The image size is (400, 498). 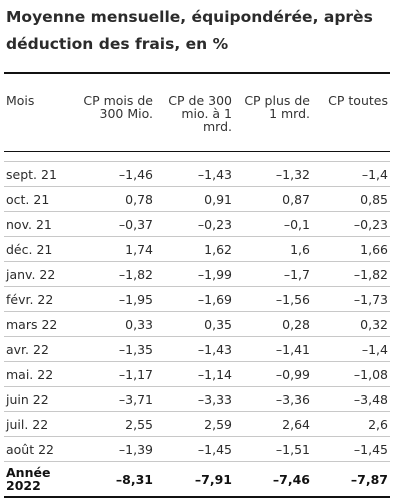 I want to click on month-cell: janv. 22, so click(x=40, y=274).